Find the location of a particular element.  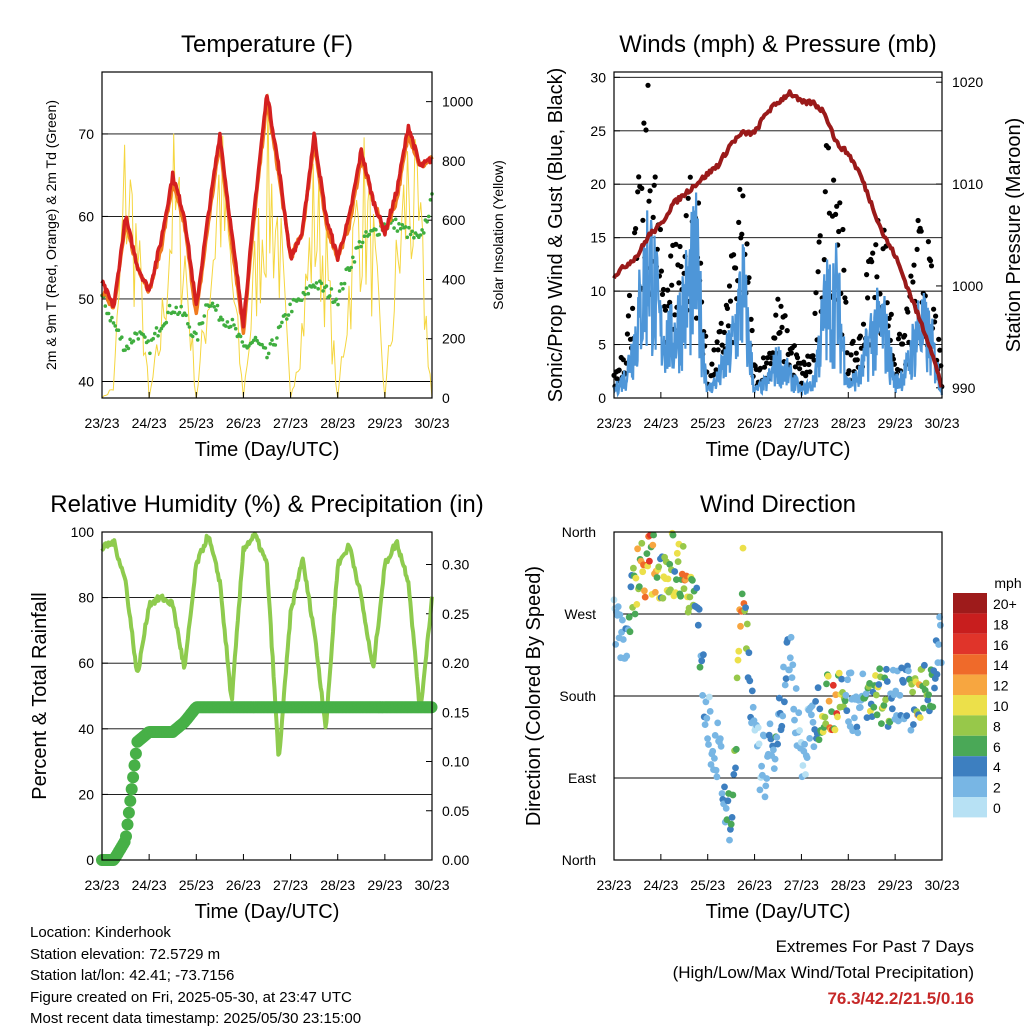

station-elevation: Station elevation: 72.5729 m is located at coordinates (125, 954).